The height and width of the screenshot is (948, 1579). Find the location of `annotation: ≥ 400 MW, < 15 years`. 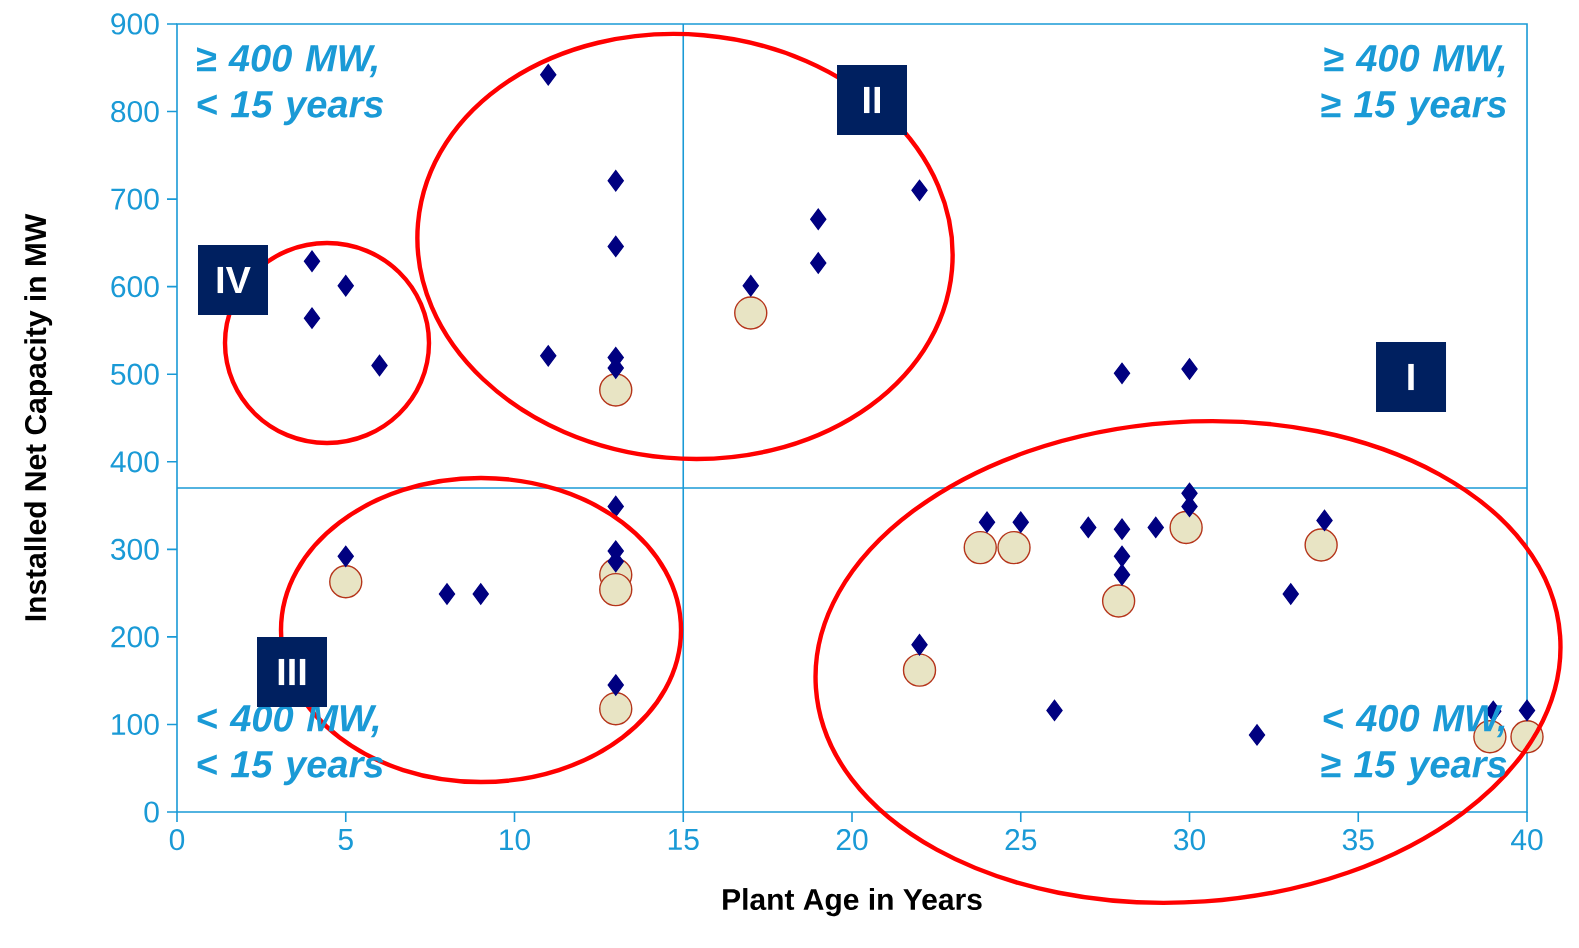

annotation: ≥ 400 MW, < 15 years is located at coordinates (290, 85).